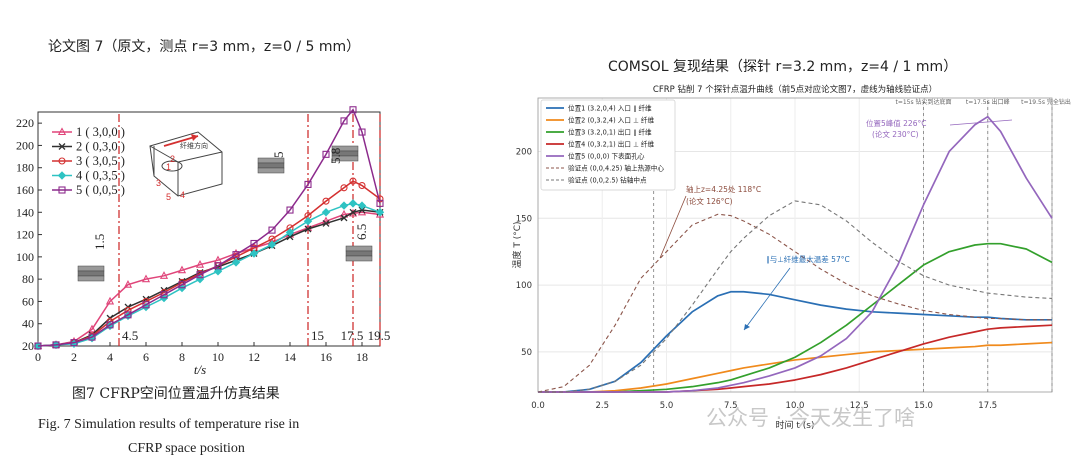 This screenshot has height=464, width=1080. I want to click on left-legend-label: 1 ( 3,0,0 ), so click(100, 132).